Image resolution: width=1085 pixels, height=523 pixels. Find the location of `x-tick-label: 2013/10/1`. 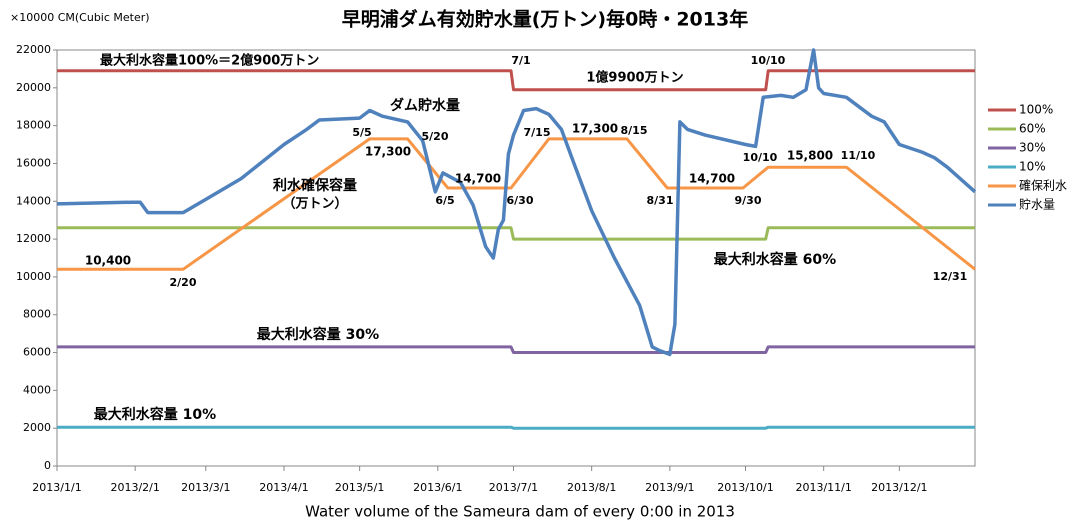

x-tick-label: 2013/10/1 is located at coordinates (745, 487).